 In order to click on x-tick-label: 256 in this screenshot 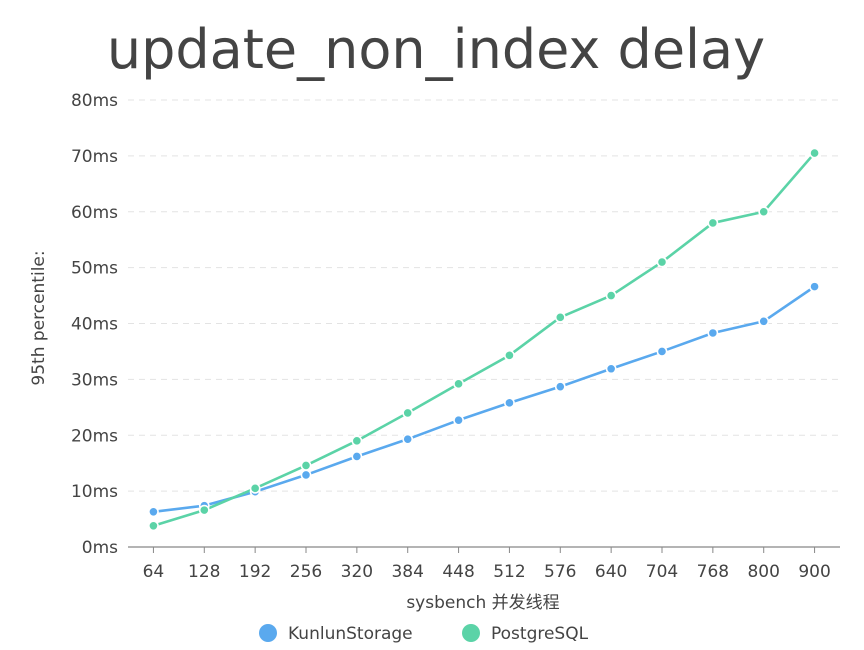, I will do `click(306, 572)`.